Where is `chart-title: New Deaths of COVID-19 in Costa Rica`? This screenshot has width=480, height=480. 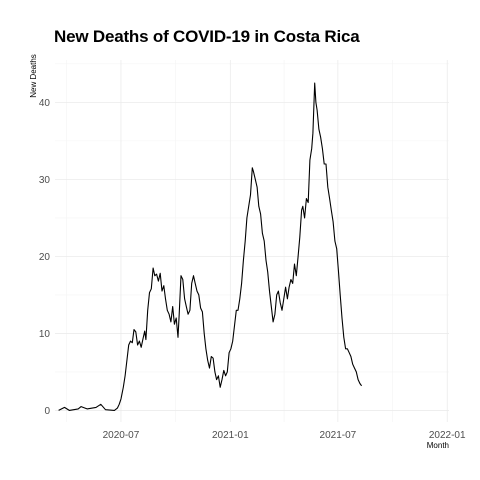 chart-title: New Deaths of COVID-19 in Costa Rica is located at coordinates (207, 36).